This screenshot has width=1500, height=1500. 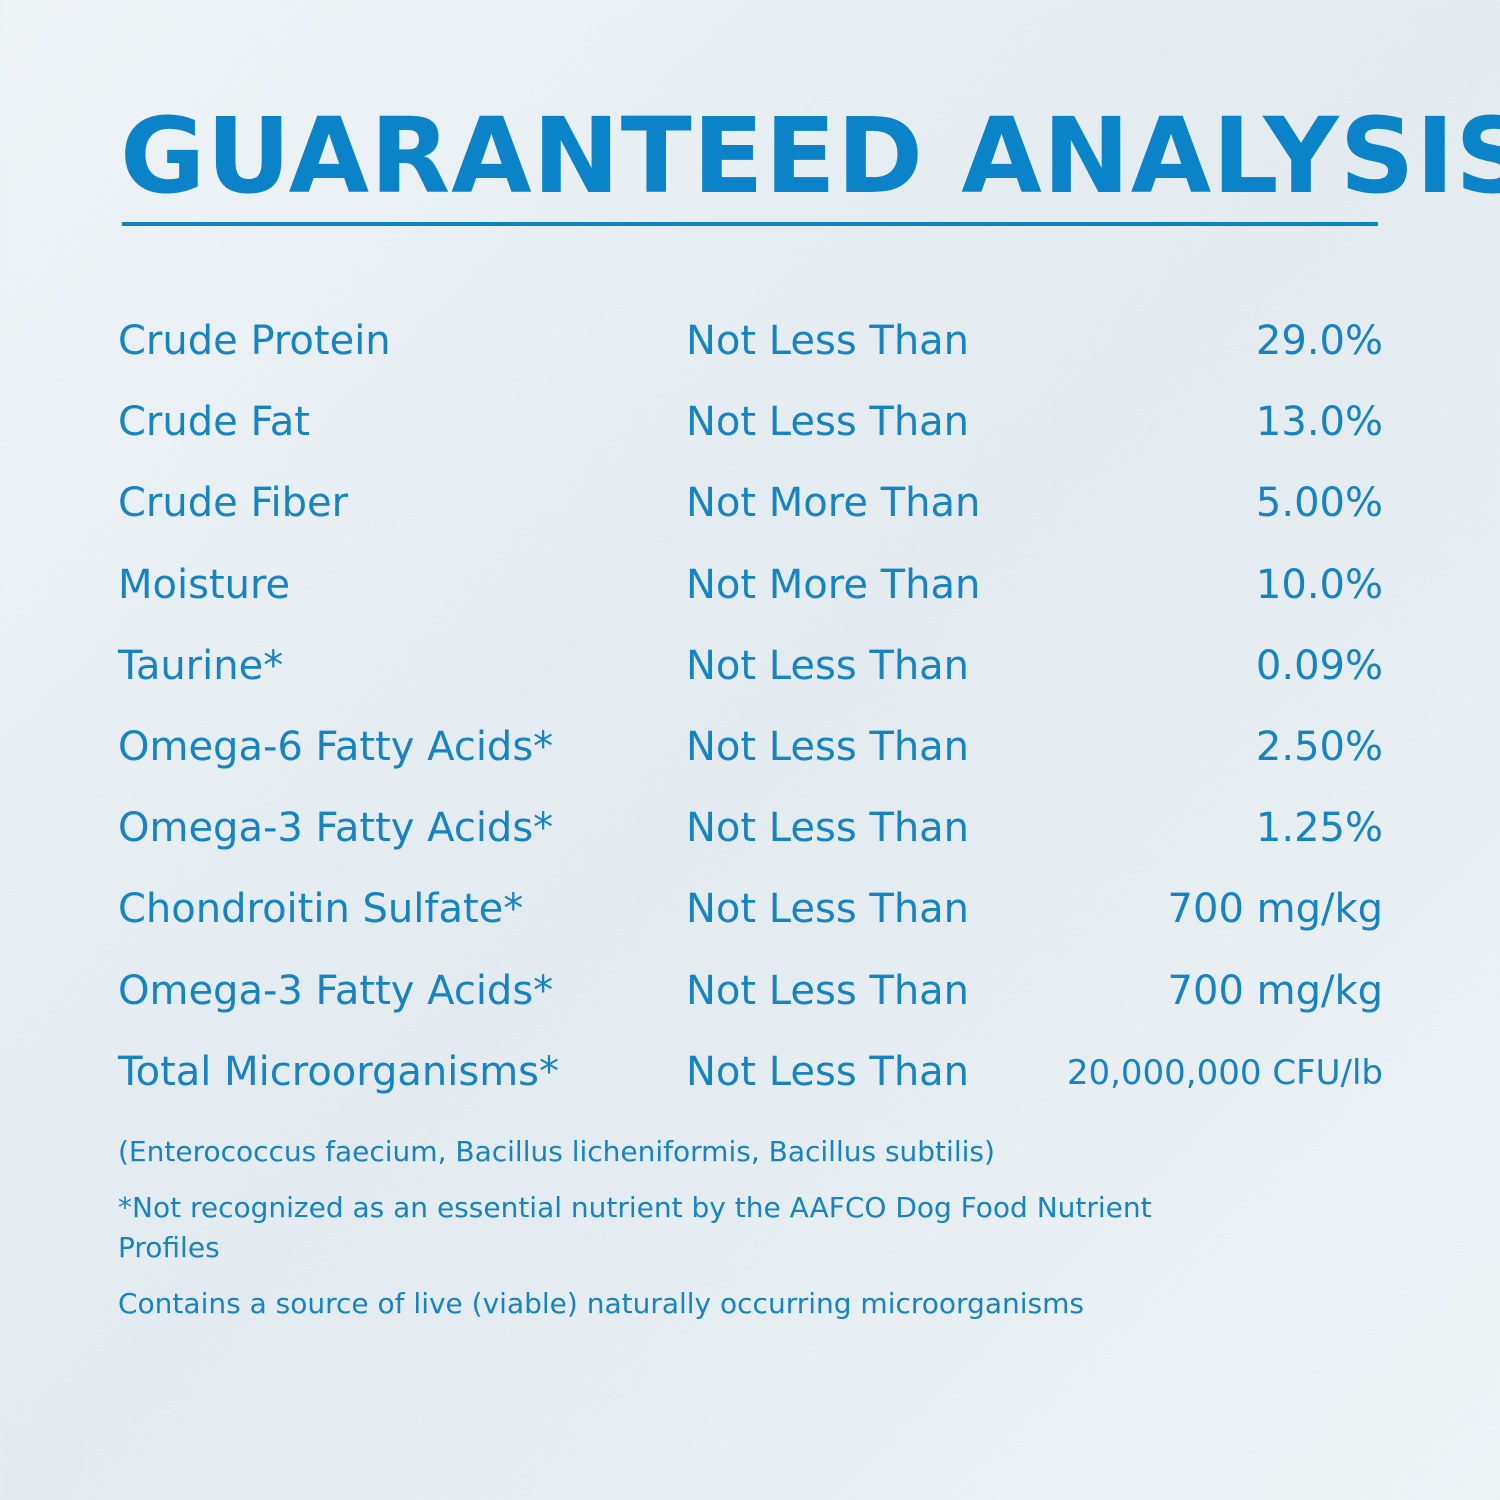 What do you see at coordinates (810, 156) in the screenshot?
I see `title: GUARANTEED ANALYSIS` at bounding box center [810, 156].